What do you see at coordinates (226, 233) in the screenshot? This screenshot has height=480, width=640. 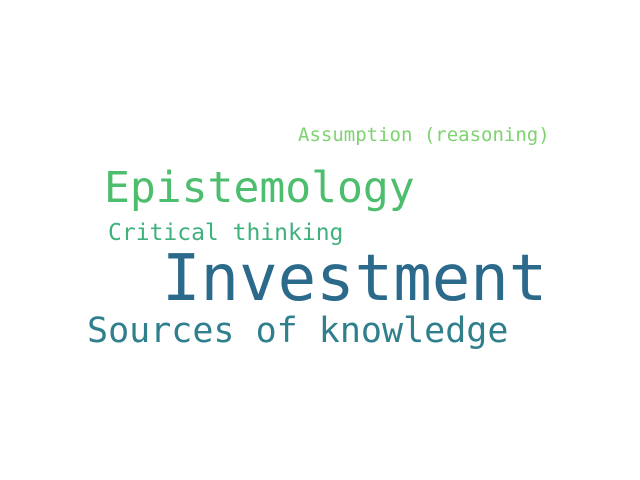 I see `word-critical-thinking: Critical thinking` at bounding box center [226, 233].